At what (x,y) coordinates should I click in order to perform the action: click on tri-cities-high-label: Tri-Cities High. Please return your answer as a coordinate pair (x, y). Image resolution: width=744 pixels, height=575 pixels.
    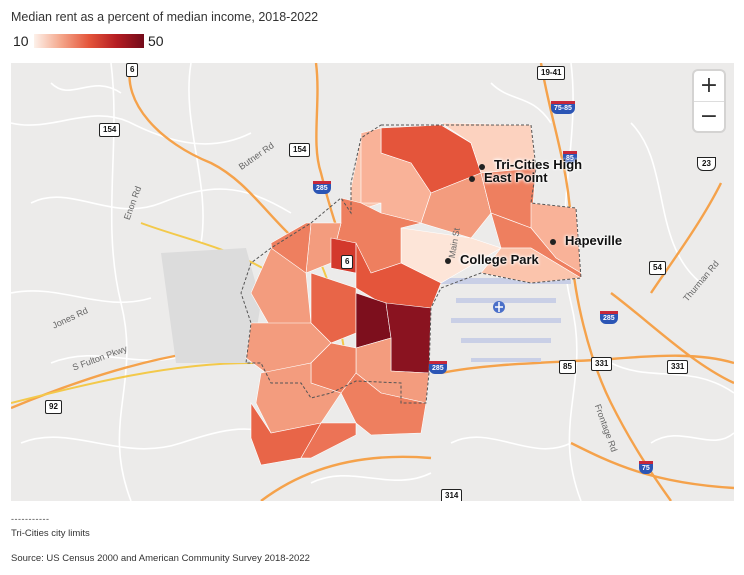
    Looking at the image, I should click on (538, 164).